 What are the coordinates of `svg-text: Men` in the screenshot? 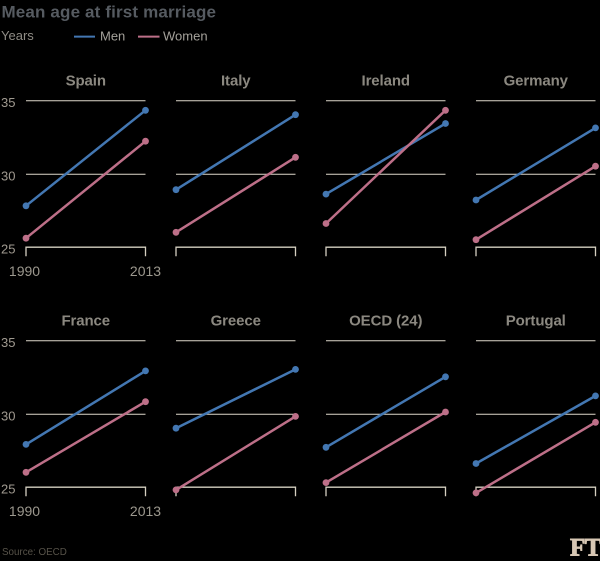 It's located at (112, 36).